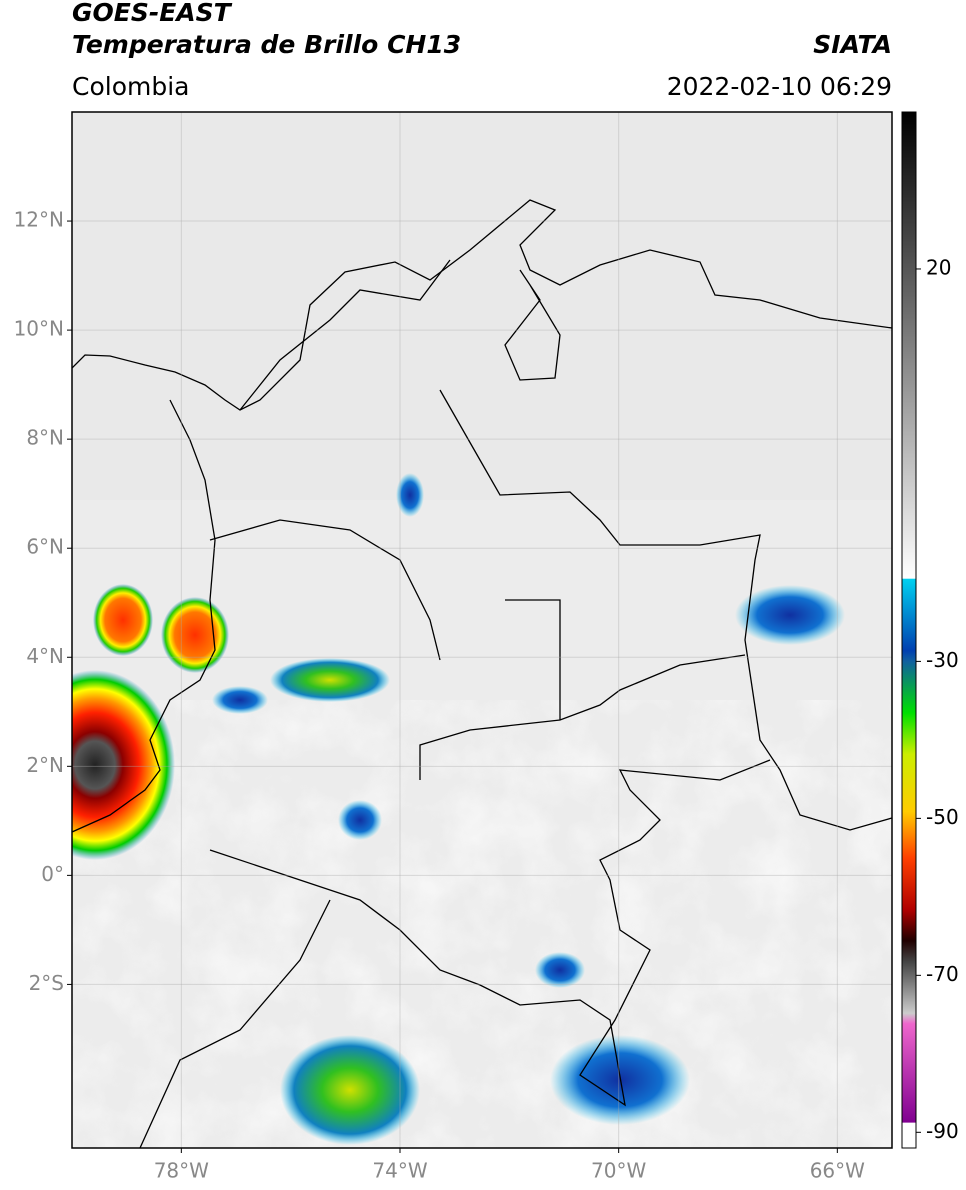 This screenshot has width=966, height=1190. I want to click on colorbar-tick-label: -50, so click(942, 817).